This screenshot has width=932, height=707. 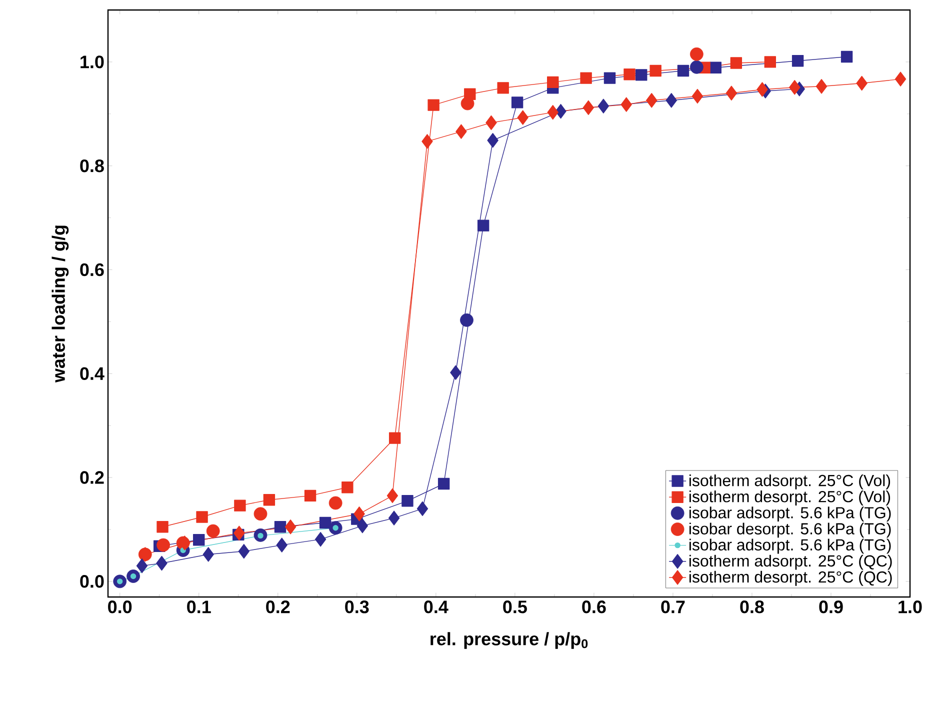 What do you see at coordinates (92, 477) in the screenshot?
I see `y-tick-label: 0.2` at bounding box center [92, 477].